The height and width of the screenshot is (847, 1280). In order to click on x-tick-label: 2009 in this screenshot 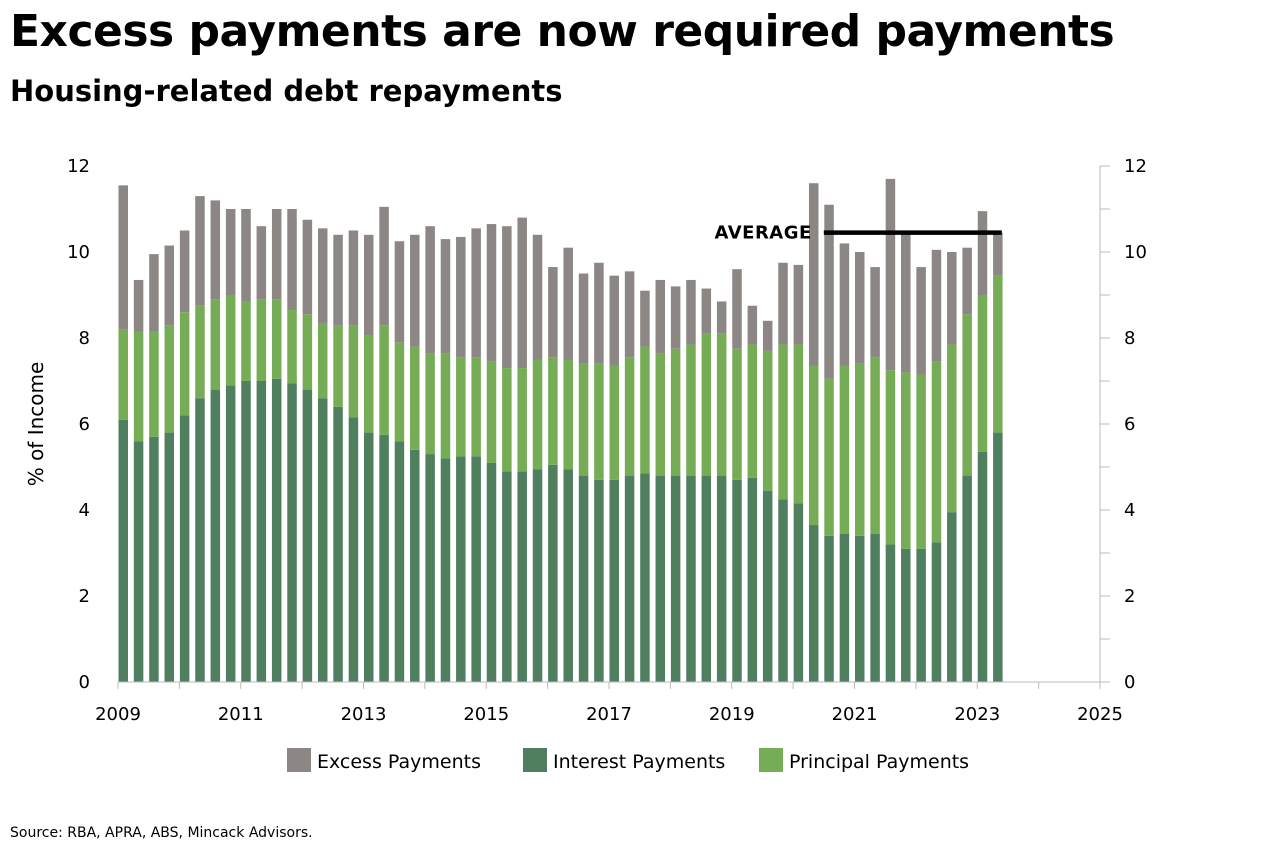, I will do `click(118, 714)`.